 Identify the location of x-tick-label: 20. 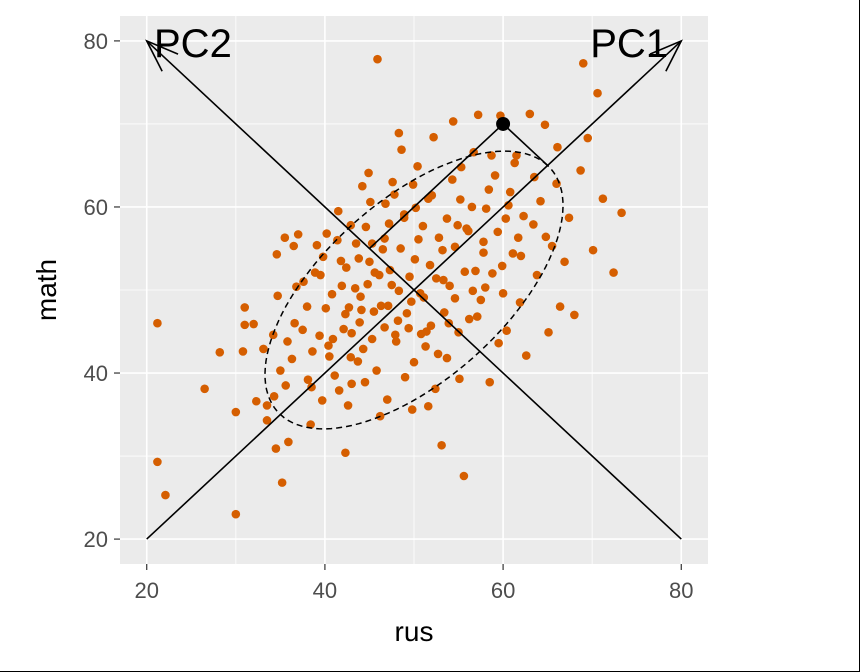
(146, 590).